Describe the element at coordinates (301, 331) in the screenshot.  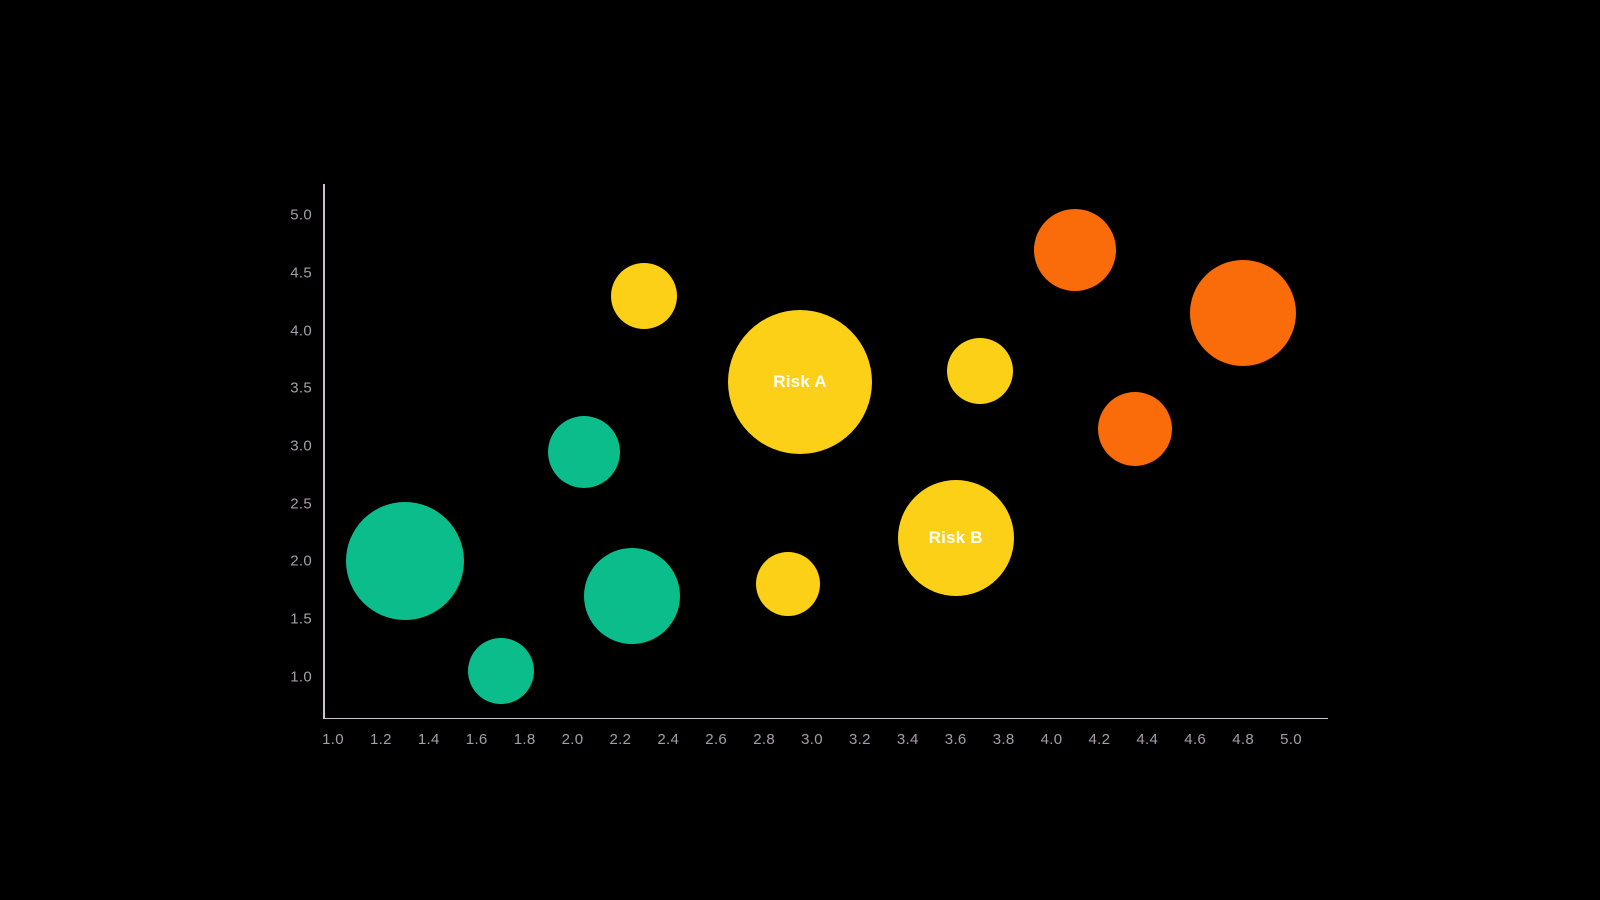
I see `y-tick-label-4.0: 4.0` at that location.